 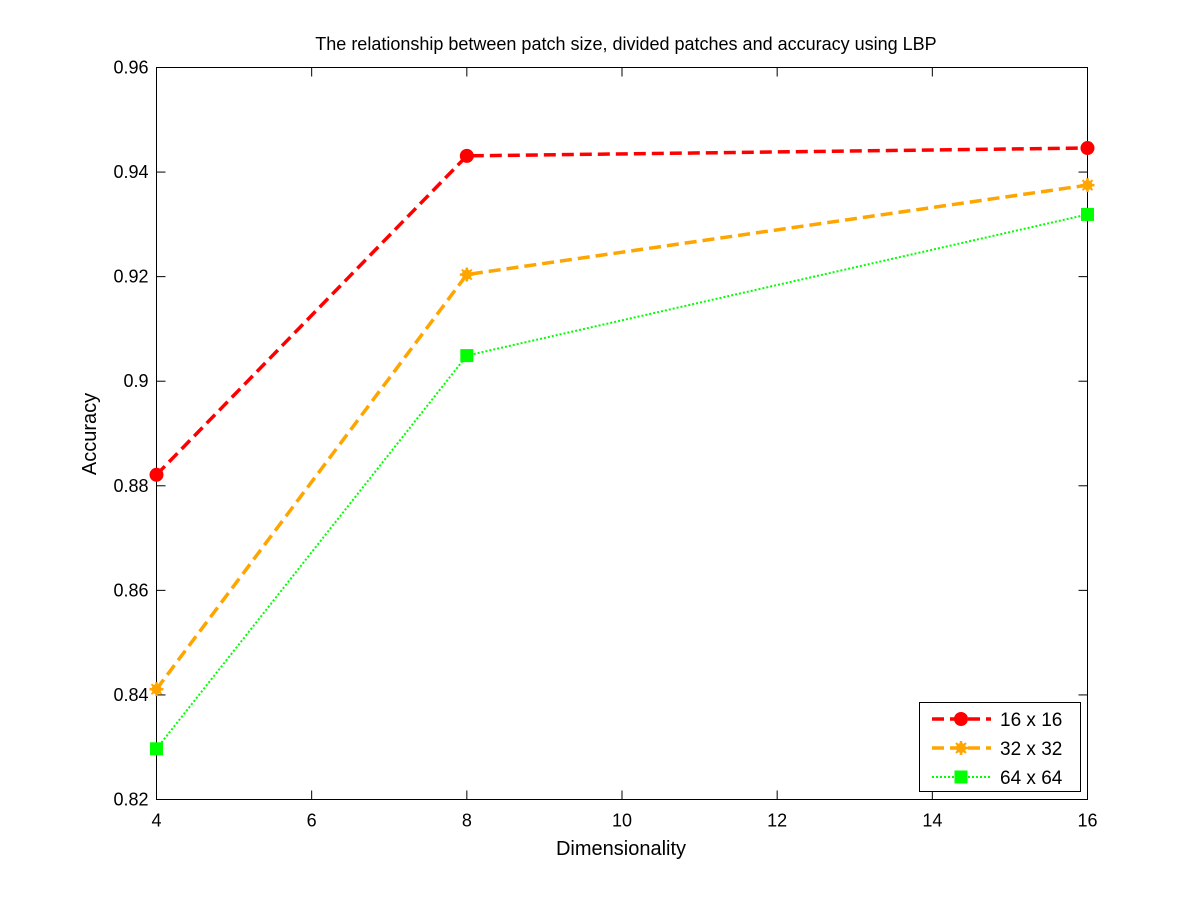 What do you see at coordinates (622, 821) in the screenshot?
I see `x-tick-label: 10` at bounding box center [622, 821].